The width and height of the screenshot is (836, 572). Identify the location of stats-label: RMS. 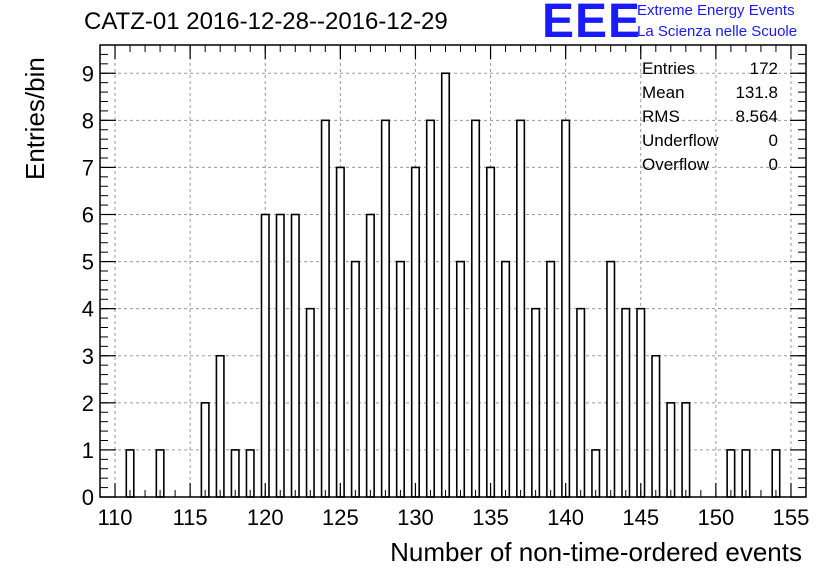
(661, 116).